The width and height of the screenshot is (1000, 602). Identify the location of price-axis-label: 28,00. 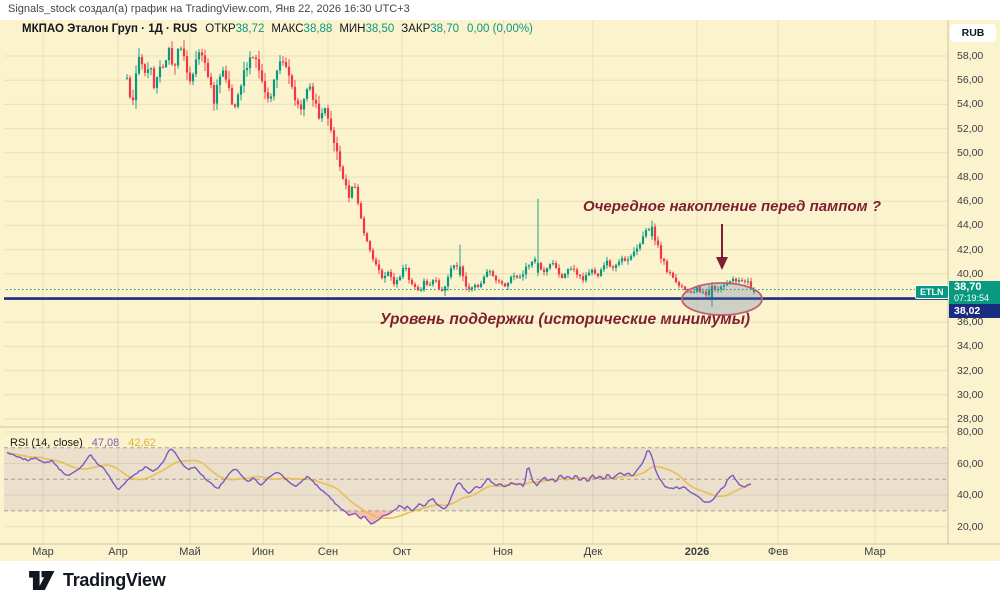
(970, 419).